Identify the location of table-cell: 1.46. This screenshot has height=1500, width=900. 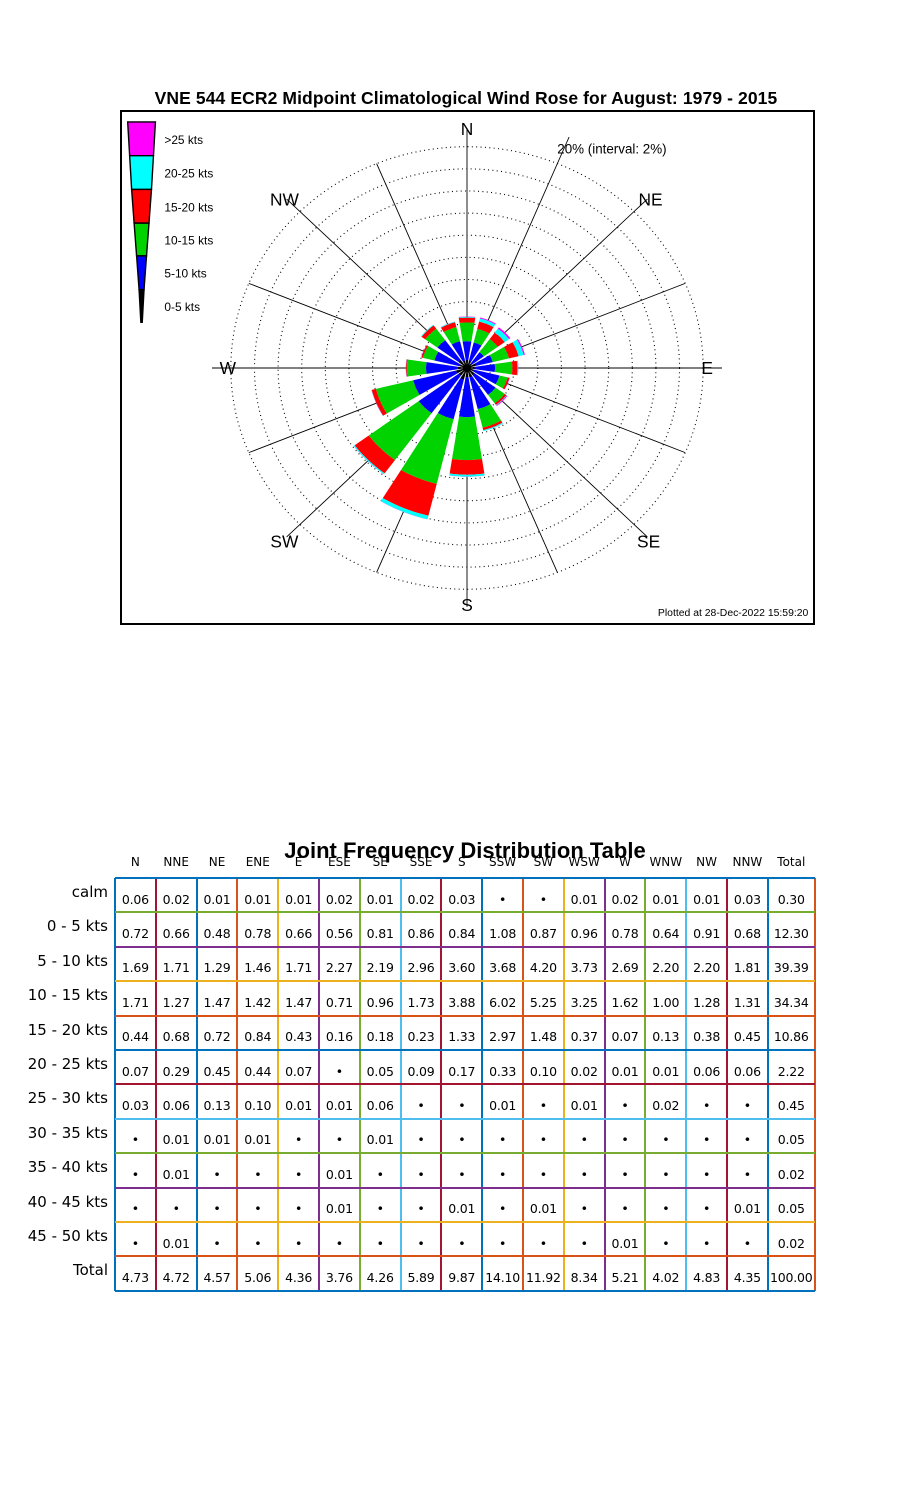
(258, 968).